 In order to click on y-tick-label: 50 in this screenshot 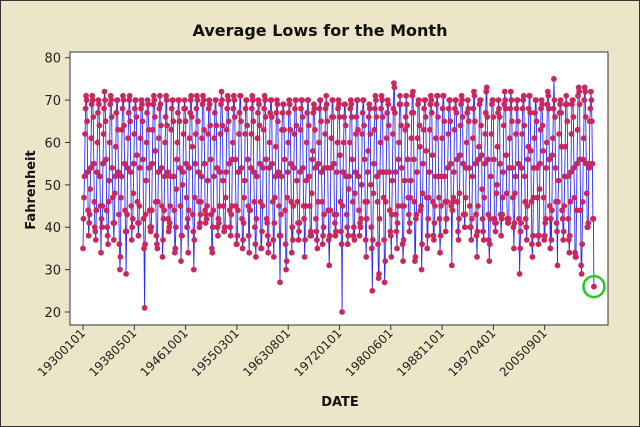, I will do `click(52, 186)`.